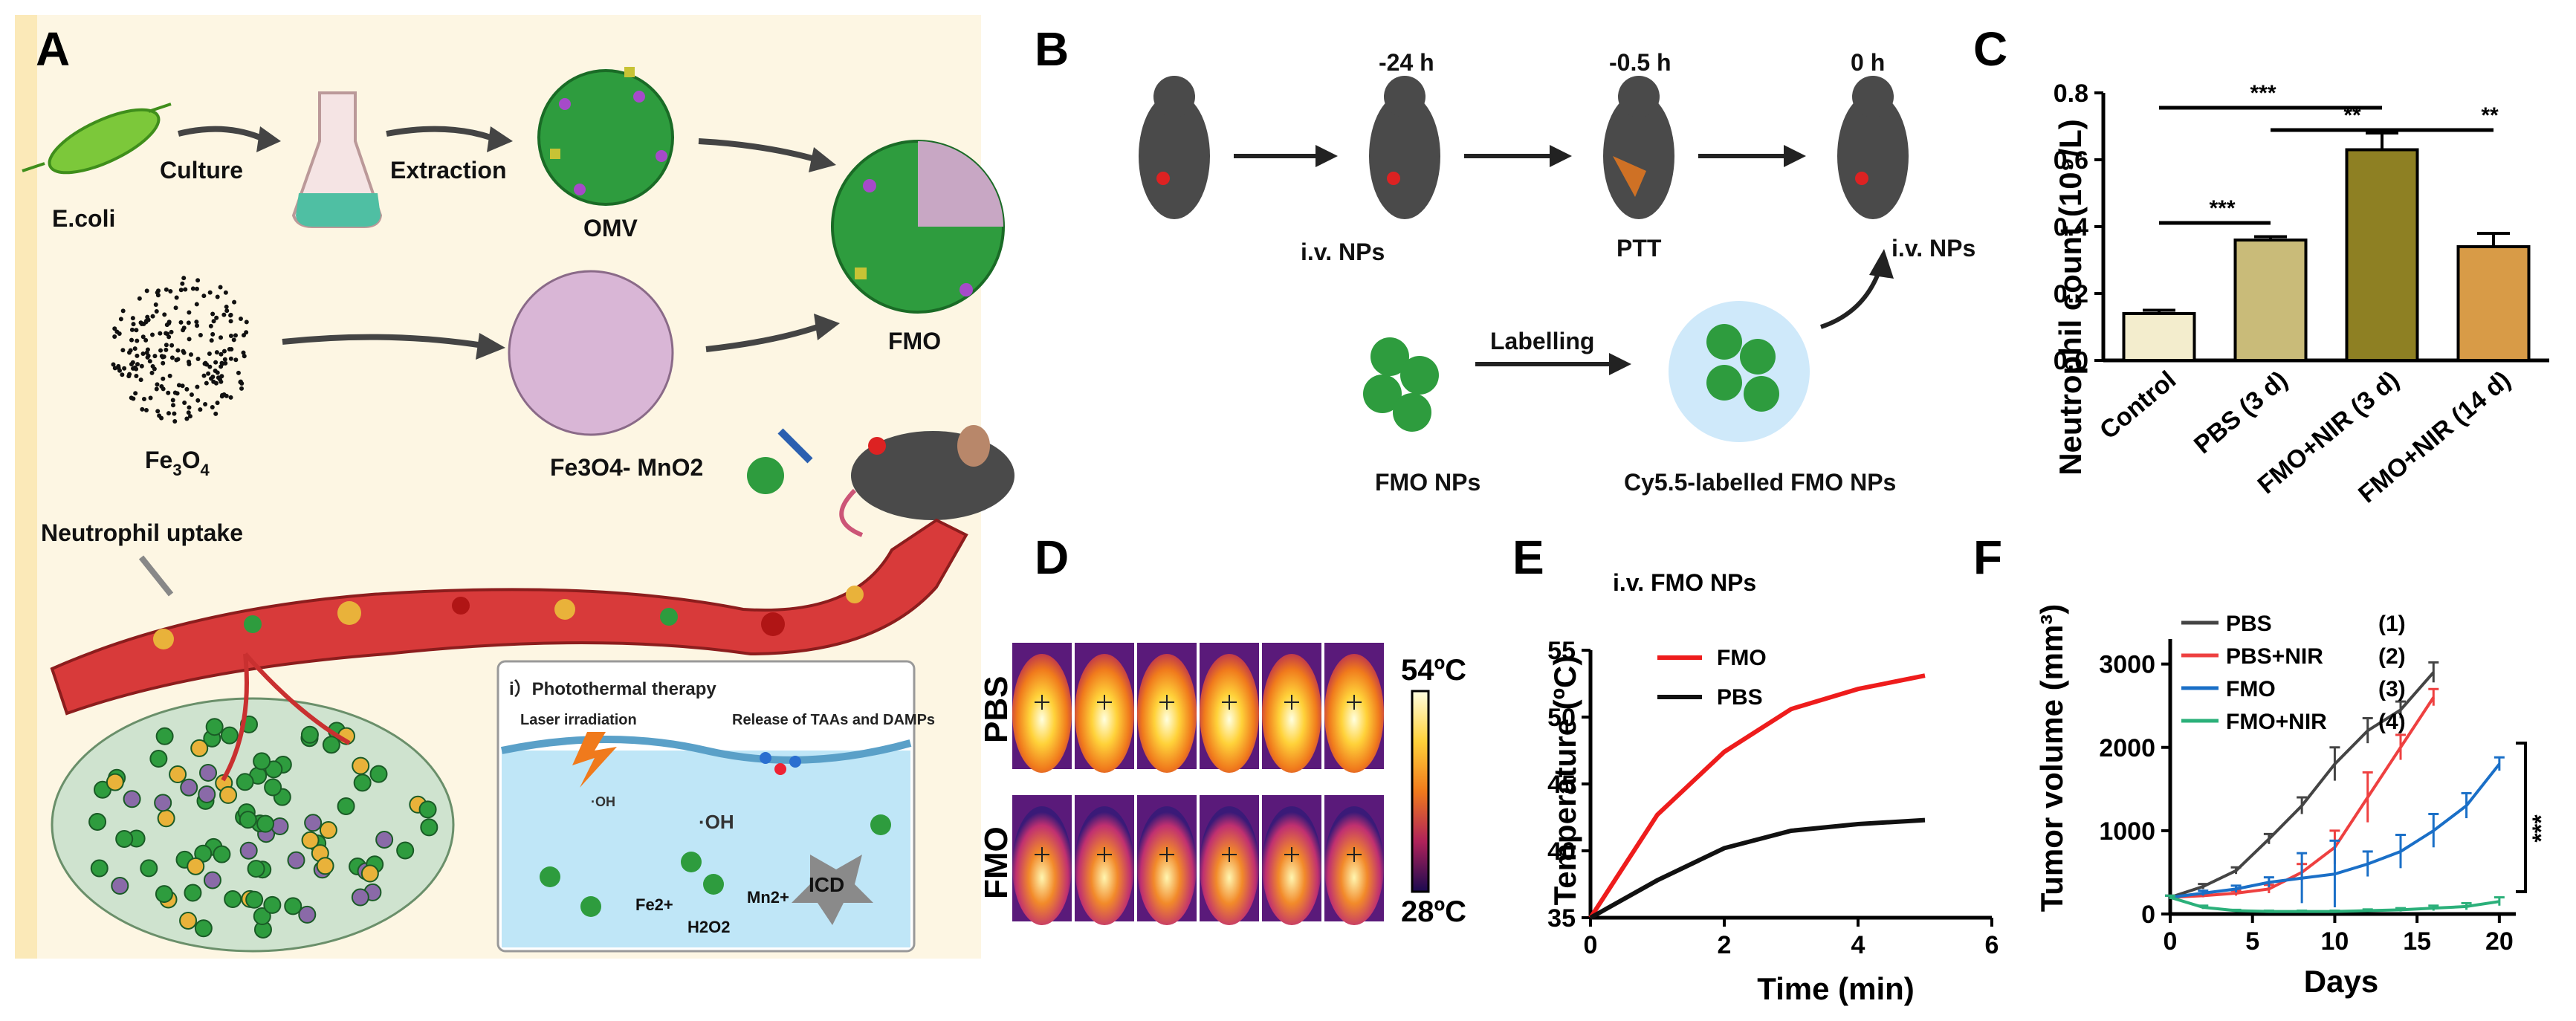  Describe the element at coordinates (1639, 248) in the screenshot. I see `ptt-label: PTT` at that location.